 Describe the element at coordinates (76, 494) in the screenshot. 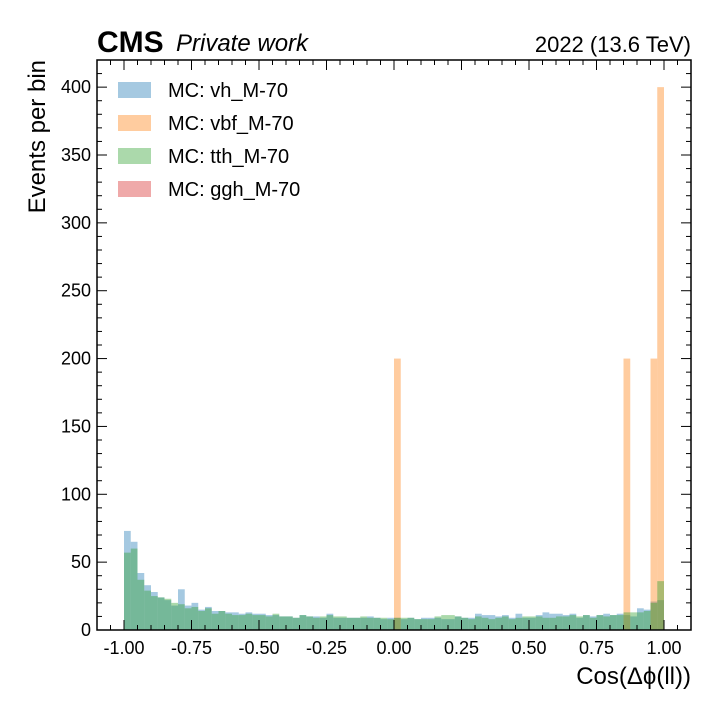

I see `y-tick-label: 100` at that location.